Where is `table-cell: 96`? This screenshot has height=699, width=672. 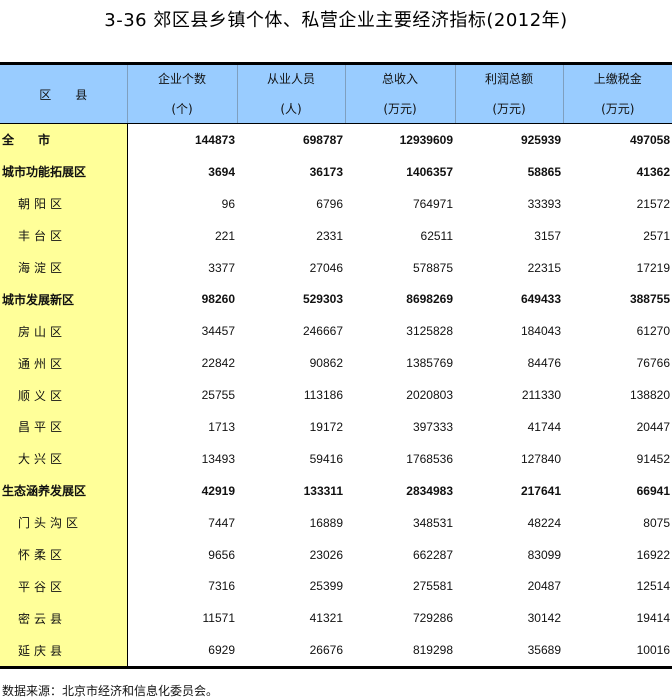
table-cell: 96 is located at coordinates (228, 203).